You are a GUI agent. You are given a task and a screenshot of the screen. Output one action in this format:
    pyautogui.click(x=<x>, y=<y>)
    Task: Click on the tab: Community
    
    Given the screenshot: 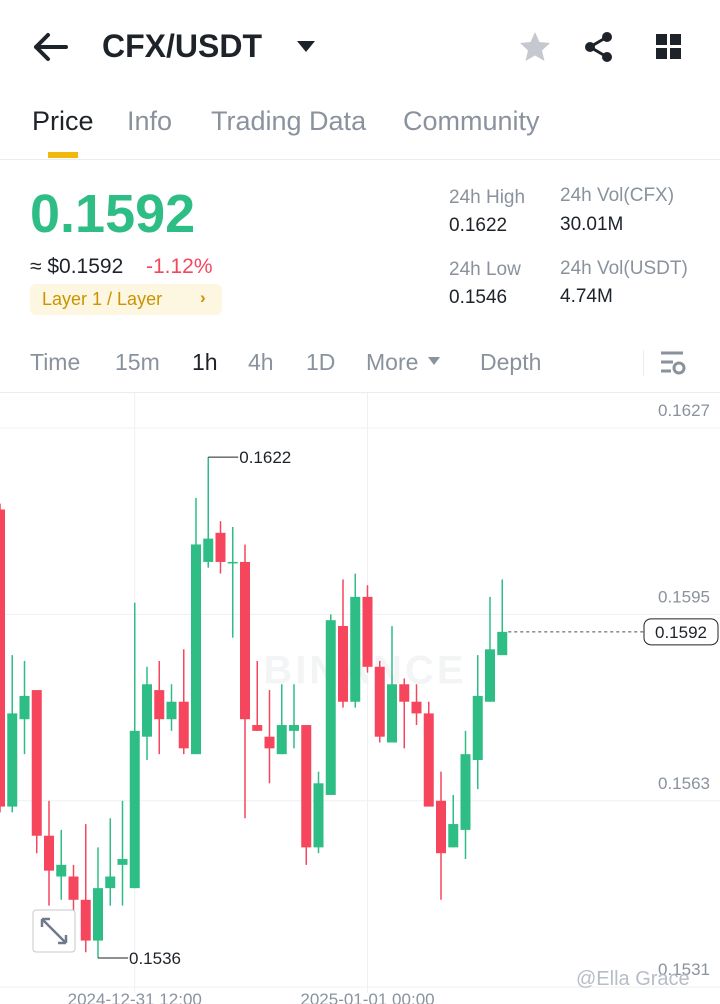 What is the action you would take?
    pyautogui.click(x=471, y=121)
    